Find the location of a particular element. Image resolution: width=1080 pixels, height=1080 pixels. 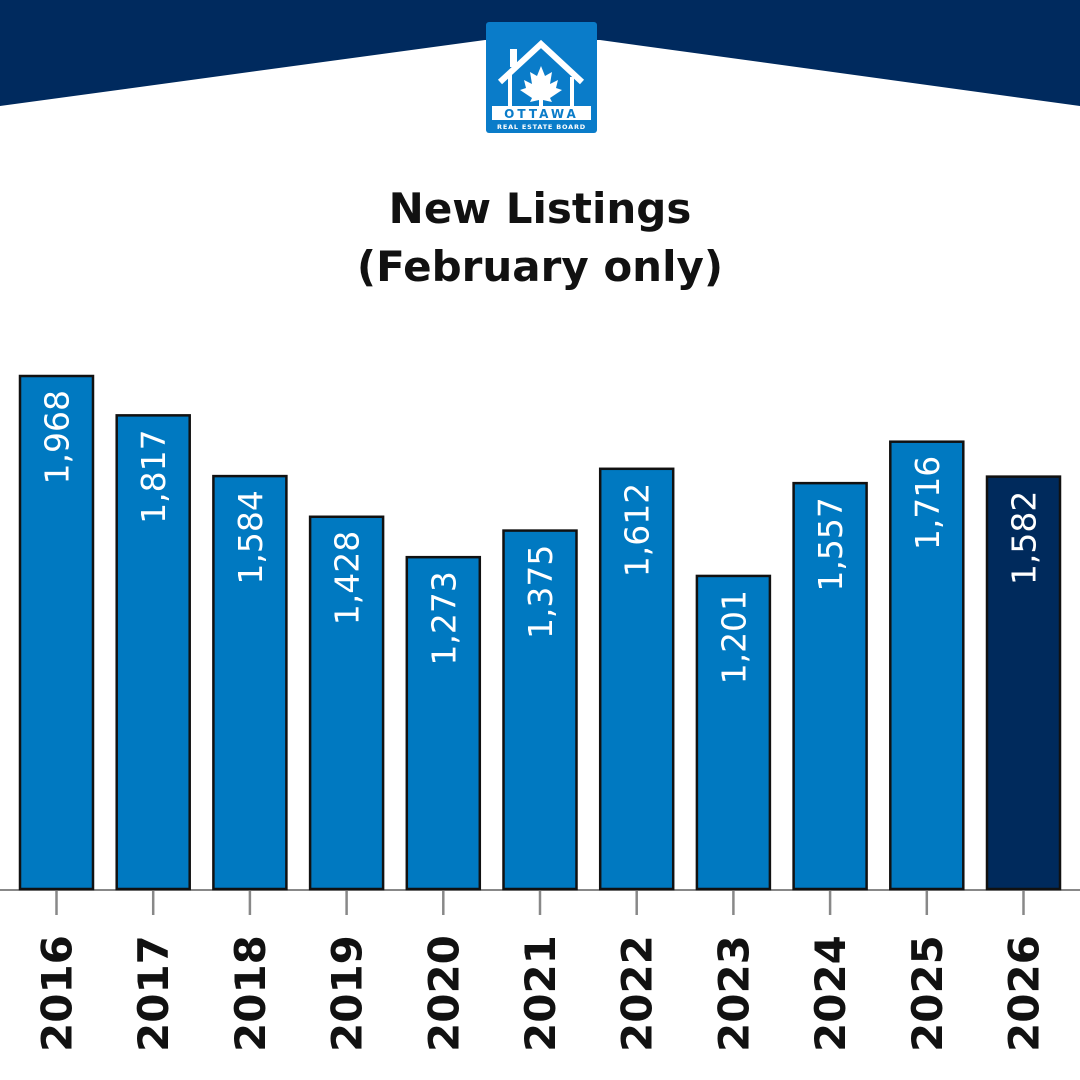

bar-2026 is located at coordinates (1023, 683).